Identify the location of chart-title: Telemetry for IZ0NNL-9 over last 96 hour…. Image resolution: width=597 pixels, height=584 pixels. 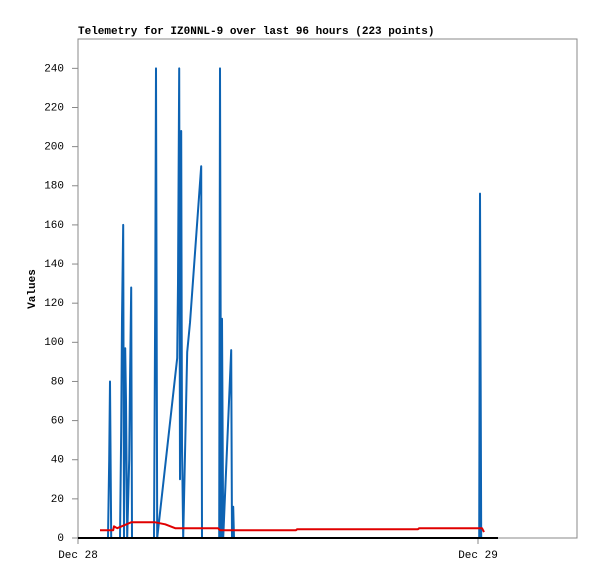
(256, 32).